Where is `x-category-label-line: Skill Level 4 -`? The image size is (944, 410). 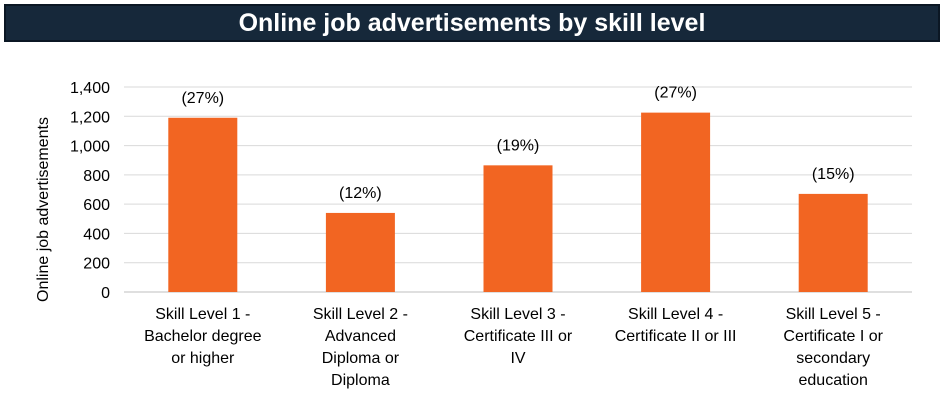 x-category-label-line: Skill Level 4 - is located at coordinates (675, 314).